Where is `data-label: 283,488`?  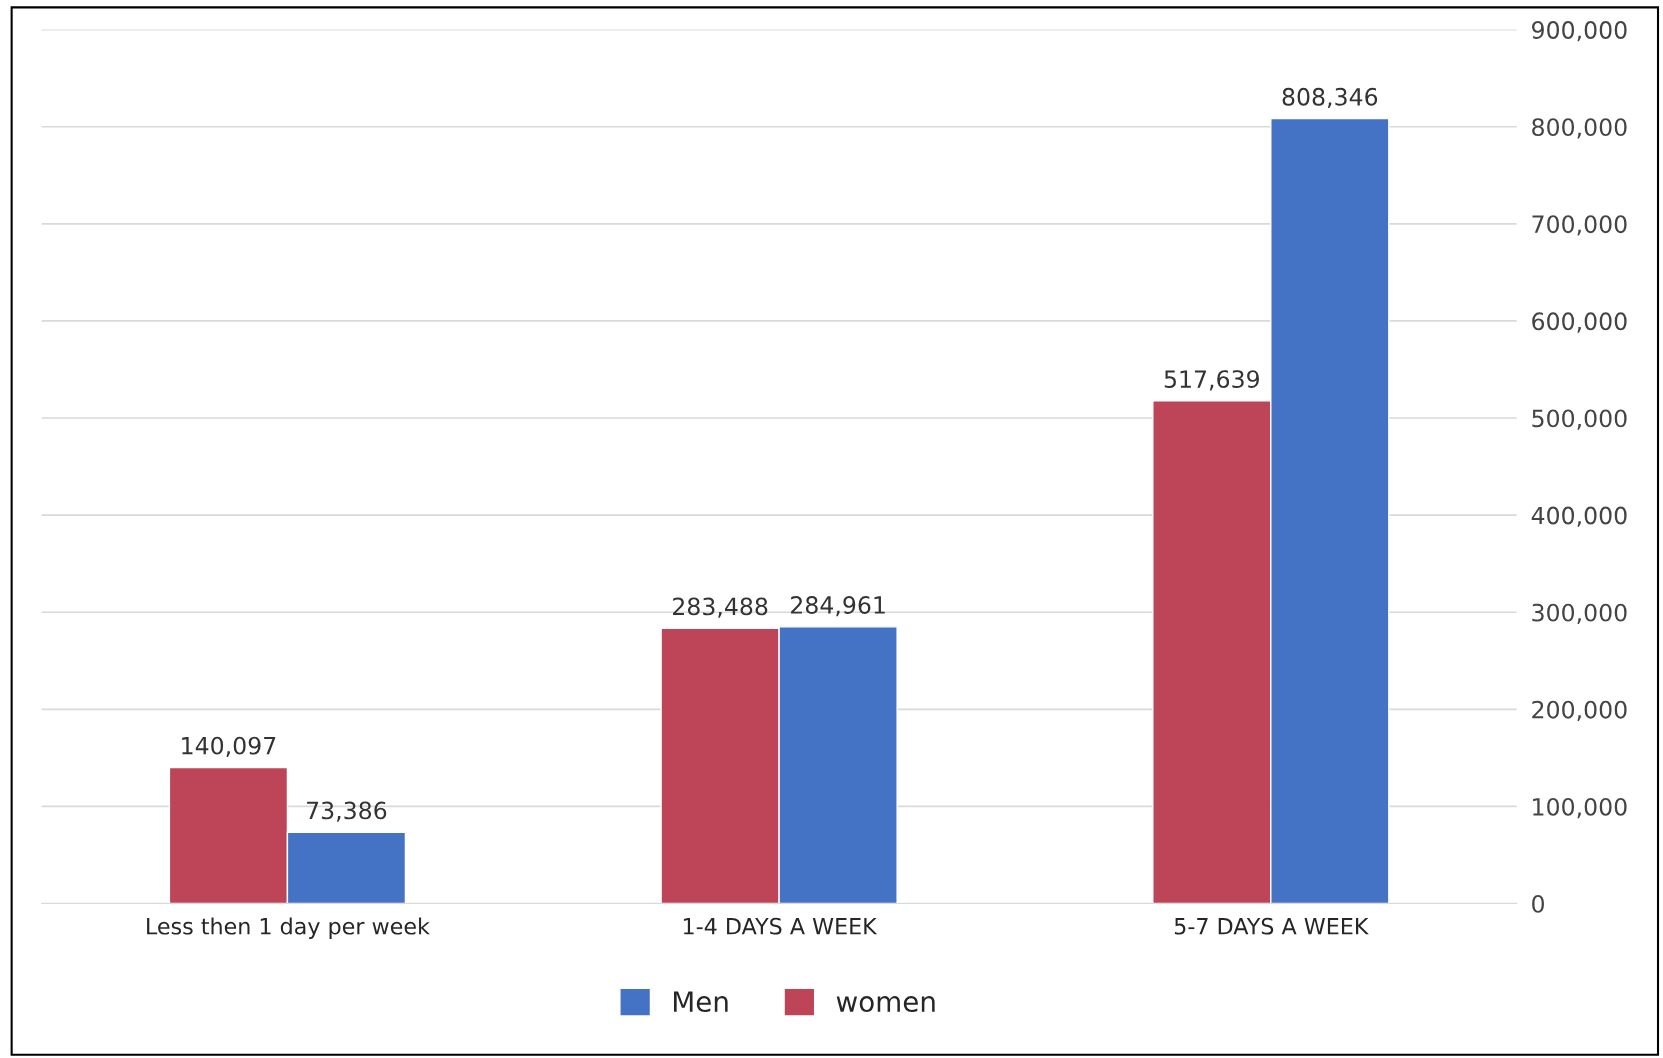
data-label: 283,488 is located at coordinates (720, 607).